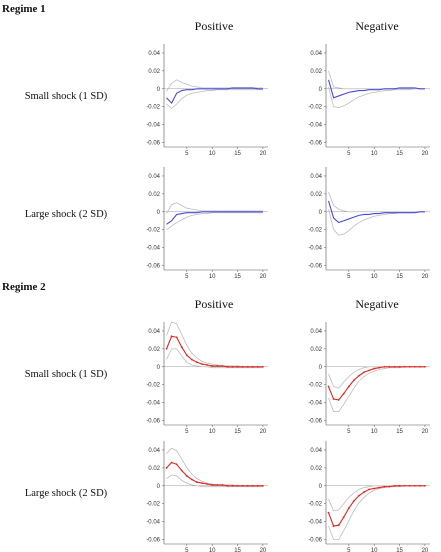 The image size is (441, 552). Describe the element at coordinates (66, 493) in the screenshot. I see `regime-2-row-large: Large shock (2 SD)` at that location.